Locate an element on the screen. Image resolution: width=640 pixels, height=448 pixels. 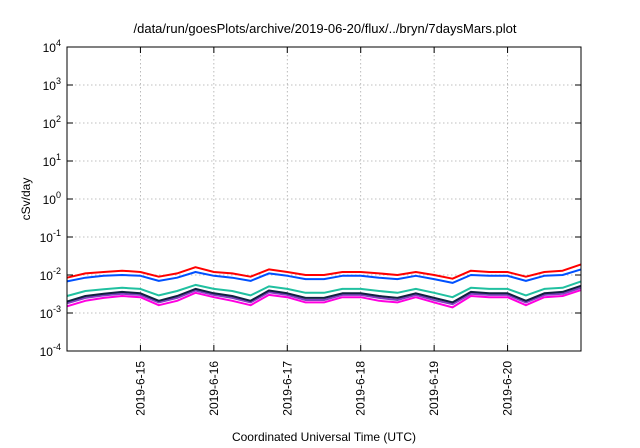
y-tick-label: 10¹ is located at coordinates (52, 160).